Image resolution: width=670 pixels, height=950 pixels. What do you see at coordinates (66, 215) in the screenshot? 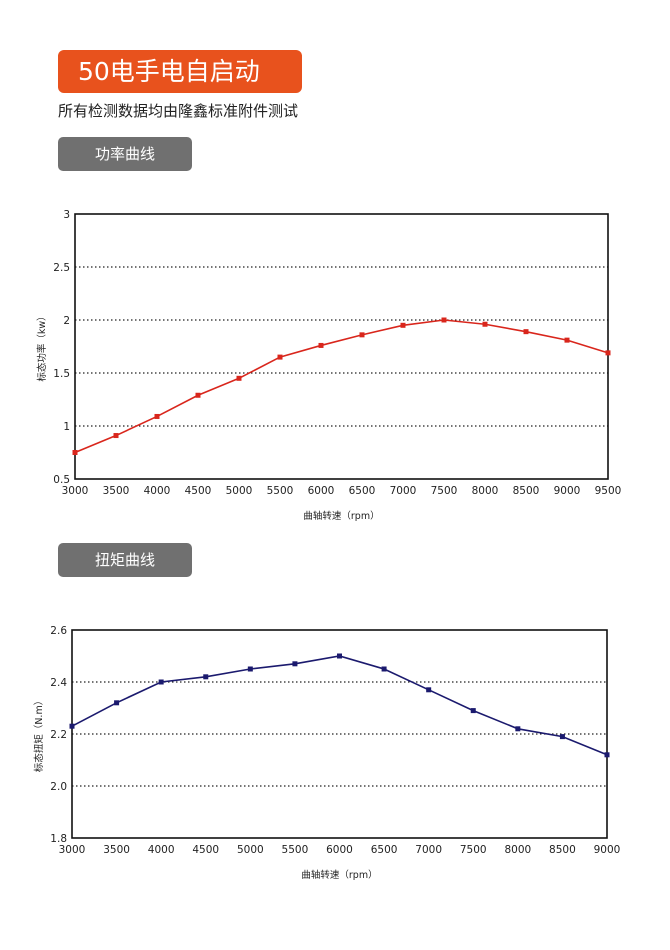
I see `y-tick-label: 3` at bounding box center [66, 215].